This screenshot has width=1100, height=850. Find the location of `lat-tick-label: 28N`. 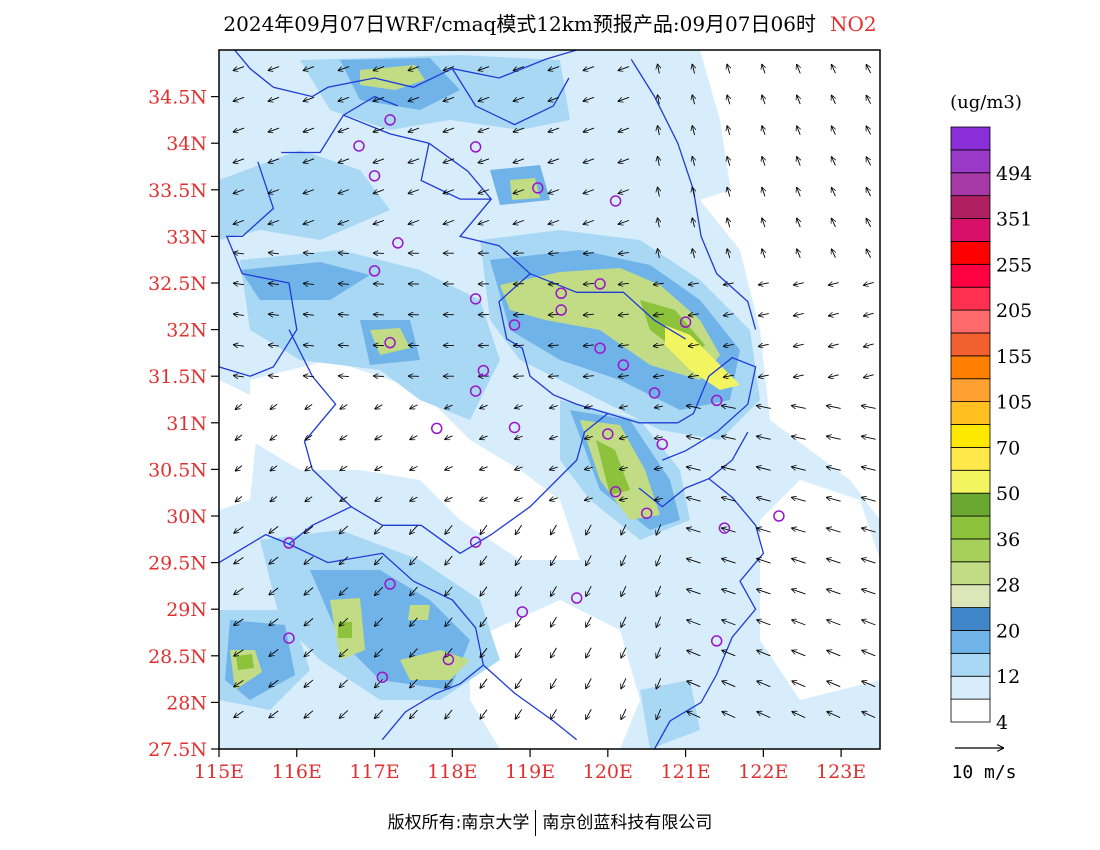

lat-tick-label: 28N is located at coordinates (186, 703).